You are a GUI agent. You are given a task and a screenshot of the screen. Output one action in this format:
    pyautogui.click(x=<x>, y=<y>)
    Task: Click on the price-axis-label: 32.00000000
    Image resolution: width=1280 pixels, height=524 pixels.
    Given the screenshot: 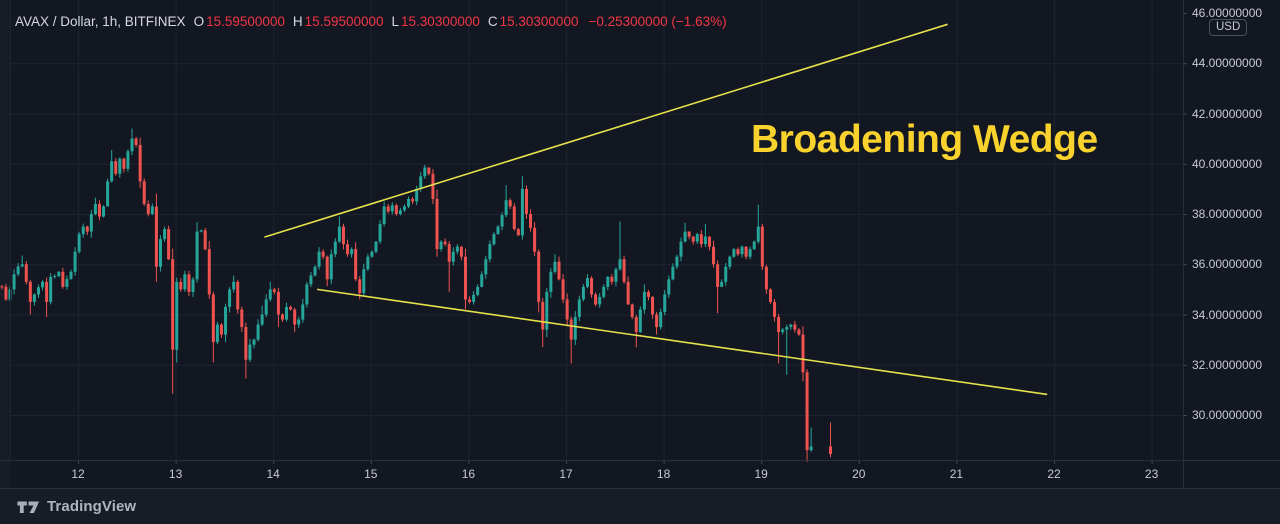 What is the action you would take?
    pyautogui.click(x=1227, y=364)
    